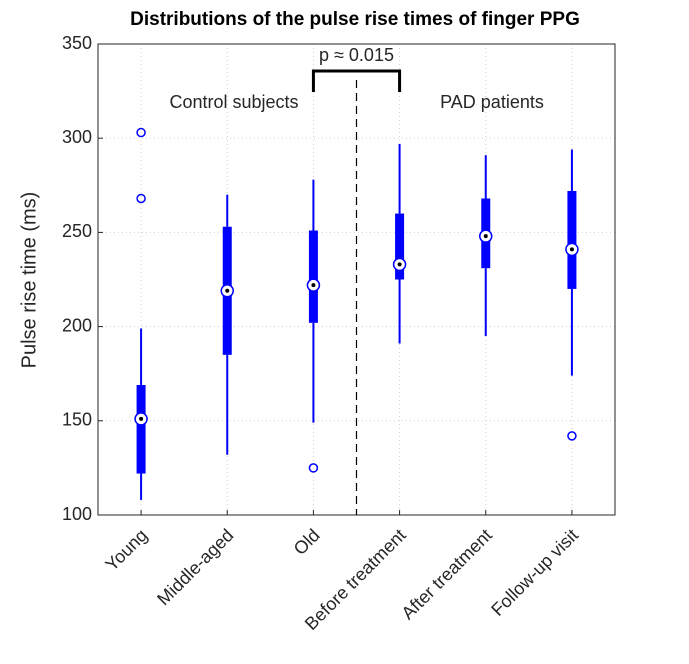 This screenshot has width=689, height=664. I want to click on y-axis-label: Pulse rise time (ms), so click(29, 280).